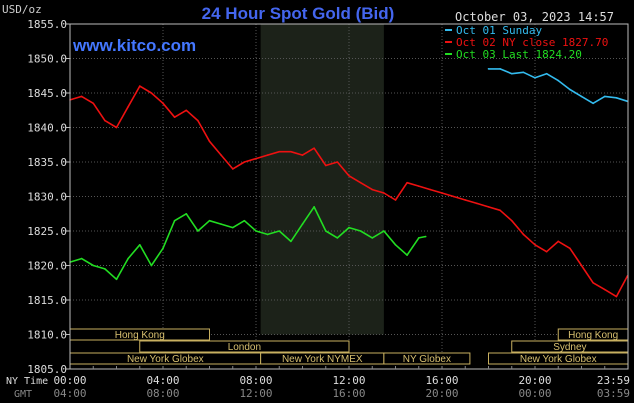 Image resolution: width=634 pixels, height=403 pixels. I want to click on x-tick-label-gmt: 00:00, so click(534, 393).